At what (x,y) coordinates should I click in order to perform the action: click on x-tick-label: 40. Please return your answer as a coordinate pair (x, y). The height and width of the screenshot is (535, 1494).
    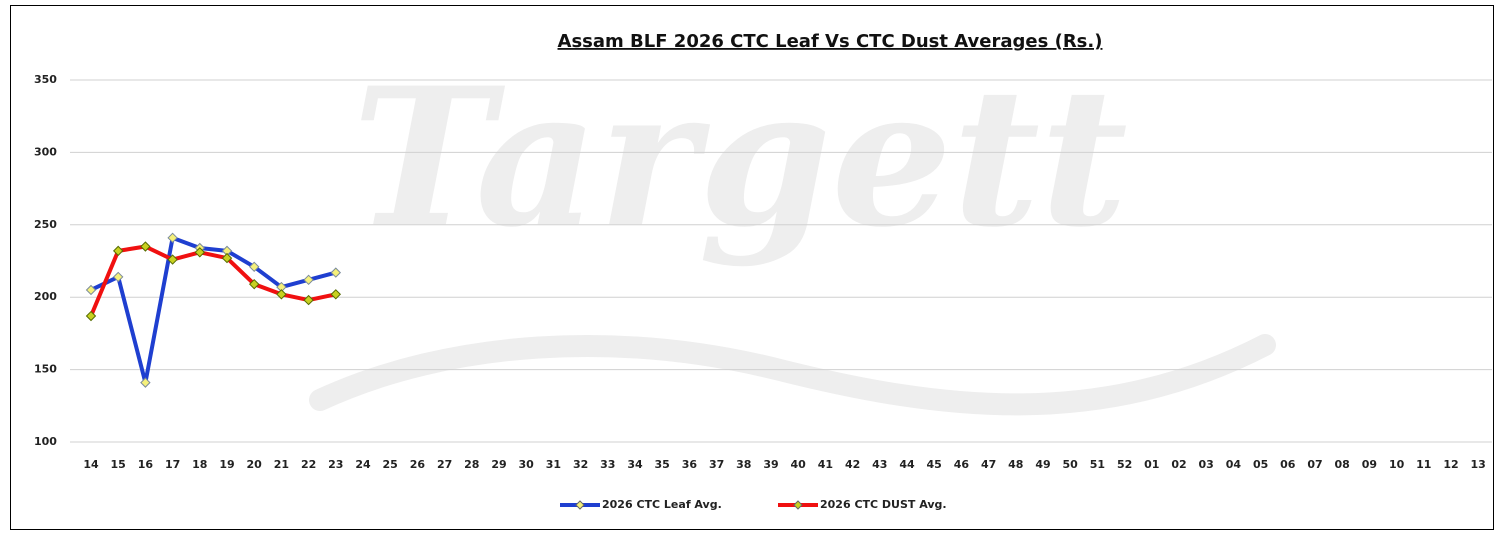
    Looking at the image, I should click on (799, 464).